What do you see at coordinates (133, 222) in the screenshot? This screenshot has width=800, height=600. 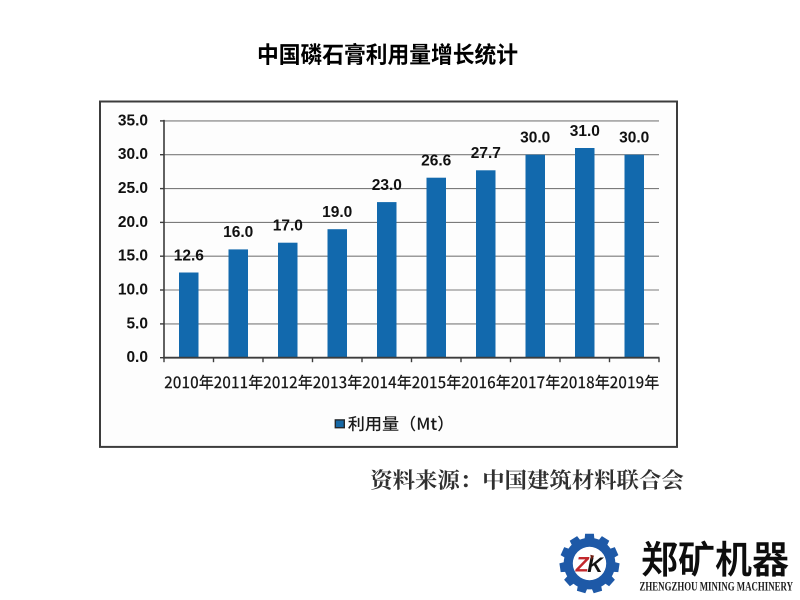 I see `svg-text: 20.0` at bounding box center [133, 222].